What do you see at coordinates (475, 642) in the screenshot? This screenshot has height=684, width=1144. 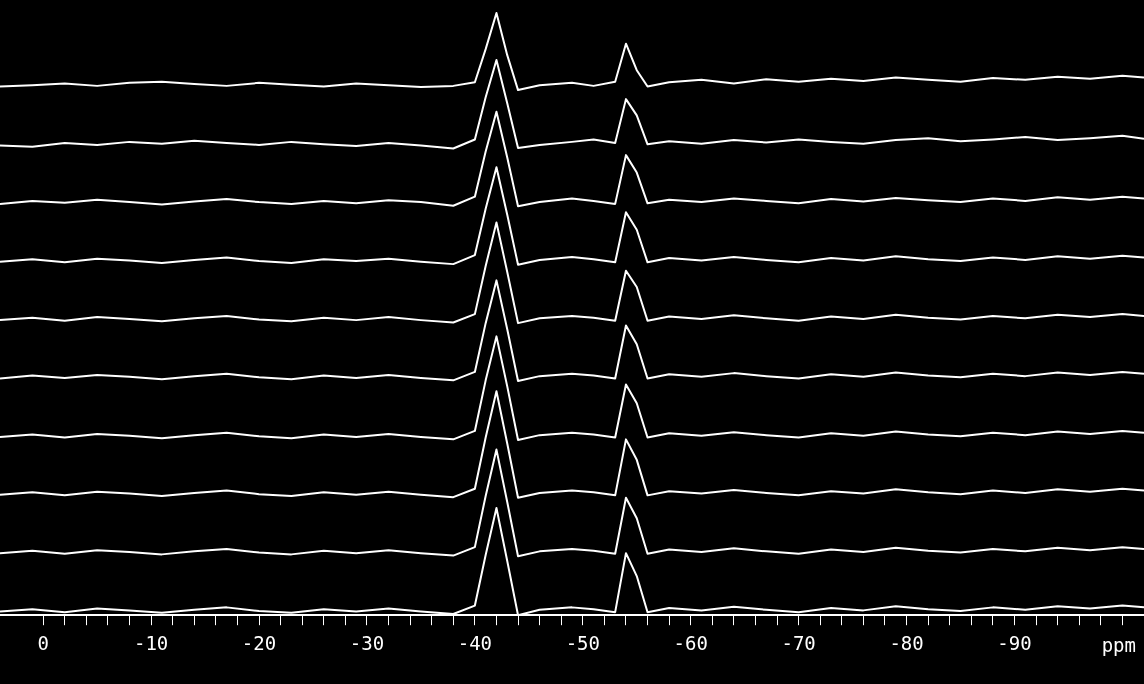 I see `x-tick-label: -40` at bounding box center [475, 642].